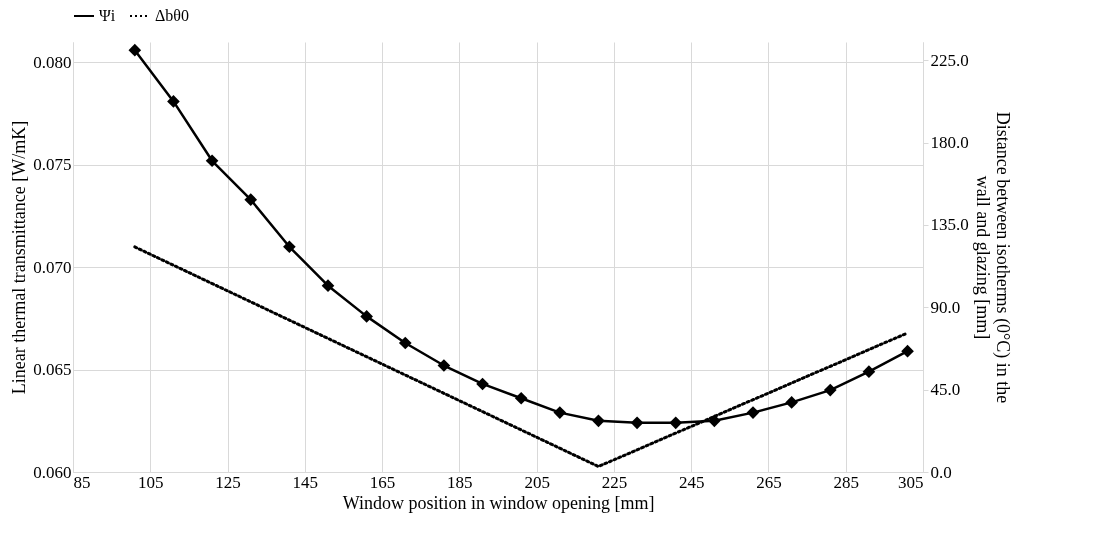 The image size is (1118, 547). I want to click on x-tick-label: 245, so click(691, 482).